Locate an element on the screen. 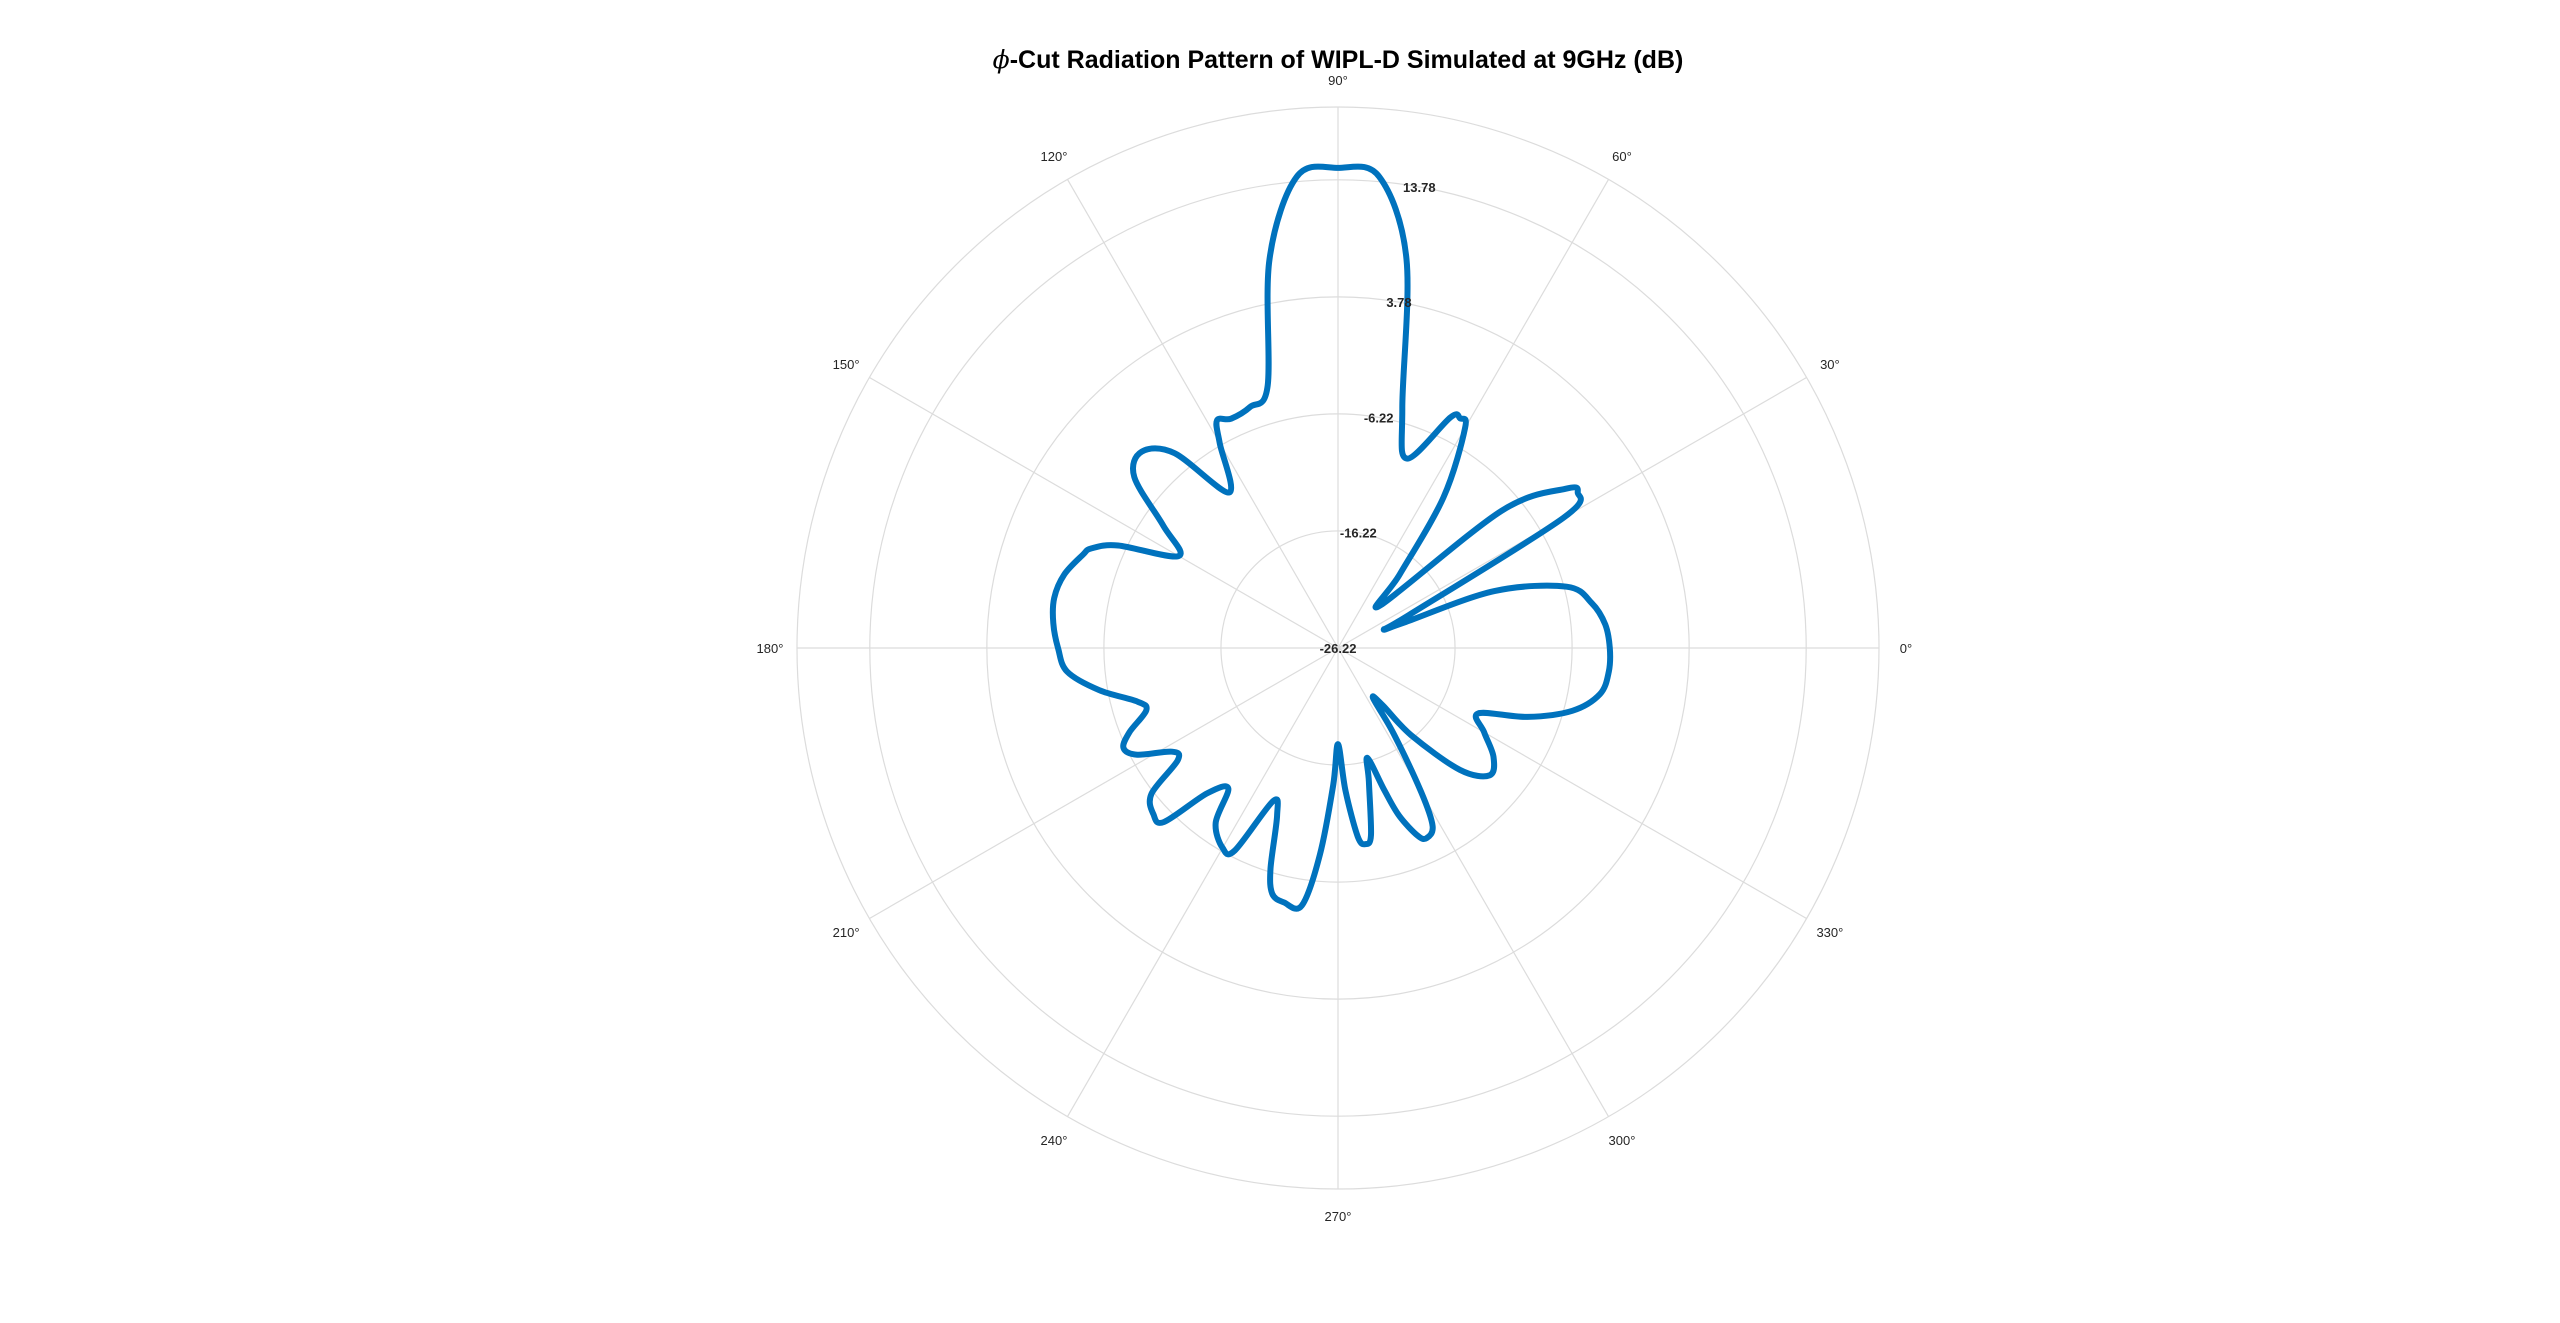 The image size is (2560, 1323). angle-tick-label: 330° is located at coordinates (1829, 932).